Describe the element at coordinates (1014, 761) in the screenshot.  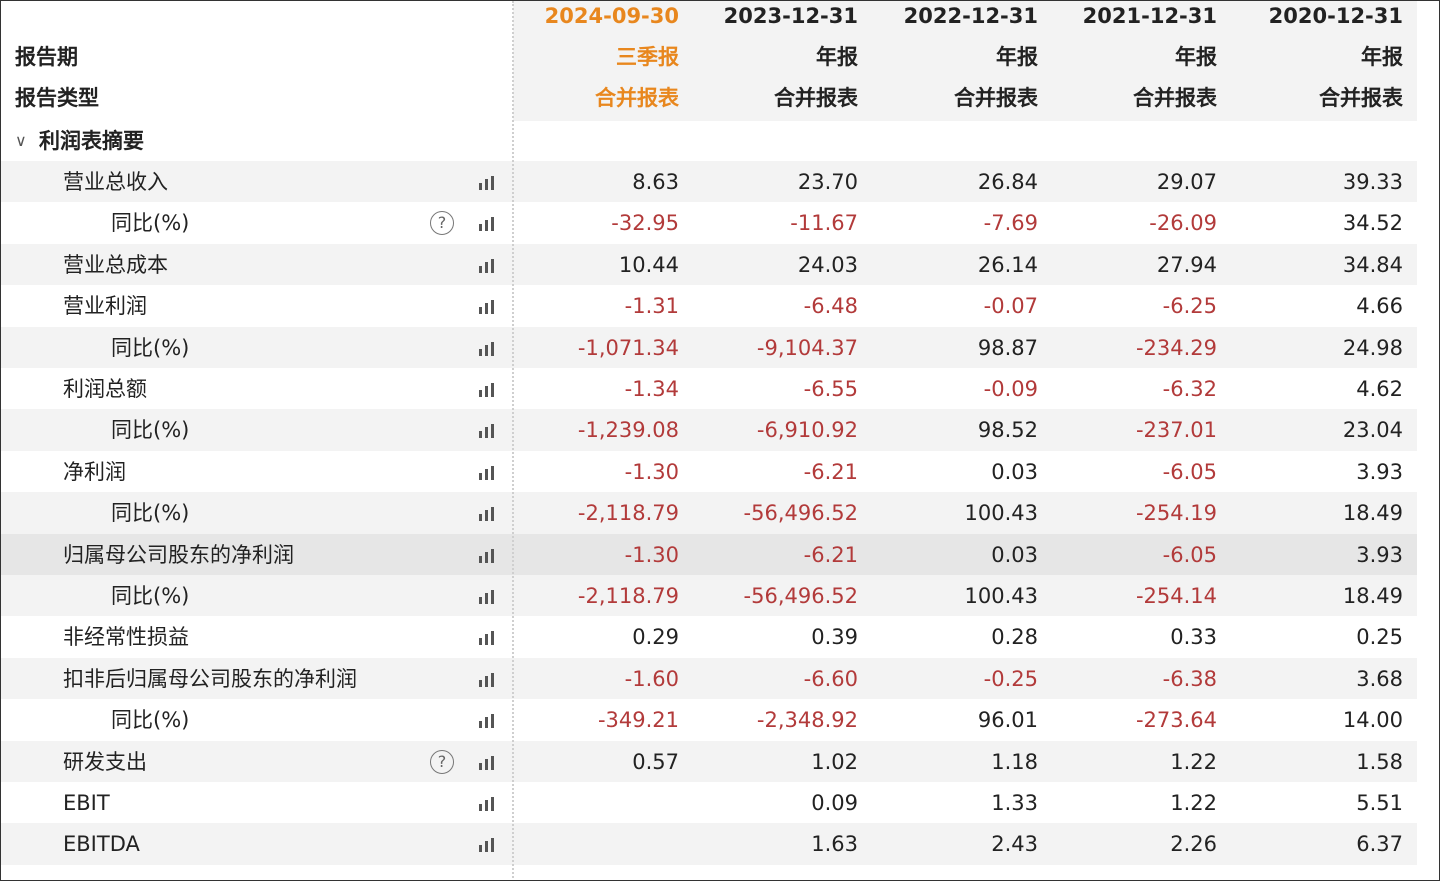
I see `cell-value: 1.18` at that location.